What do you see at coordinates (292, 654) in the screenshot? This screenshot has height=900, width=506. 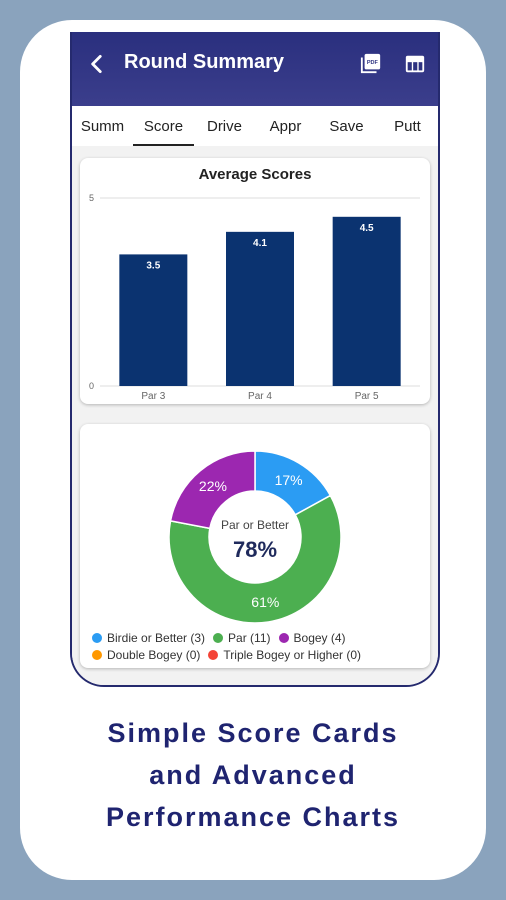 I see `legend-label: Triple Bogey or Higher (0)` at bounding box center [292, 654].